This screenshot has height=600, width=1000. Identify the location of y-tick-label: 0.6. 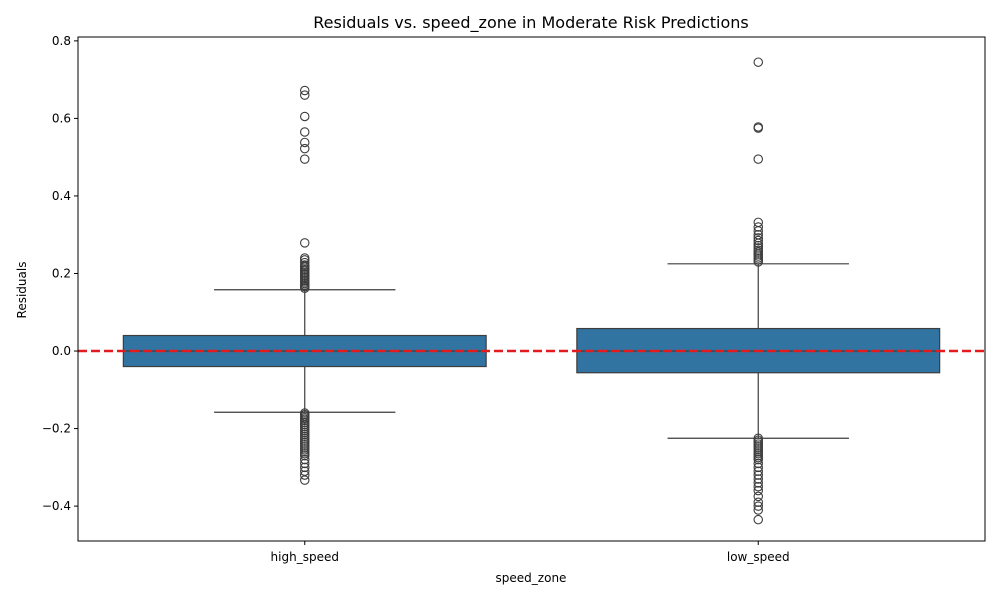
(61, 118).